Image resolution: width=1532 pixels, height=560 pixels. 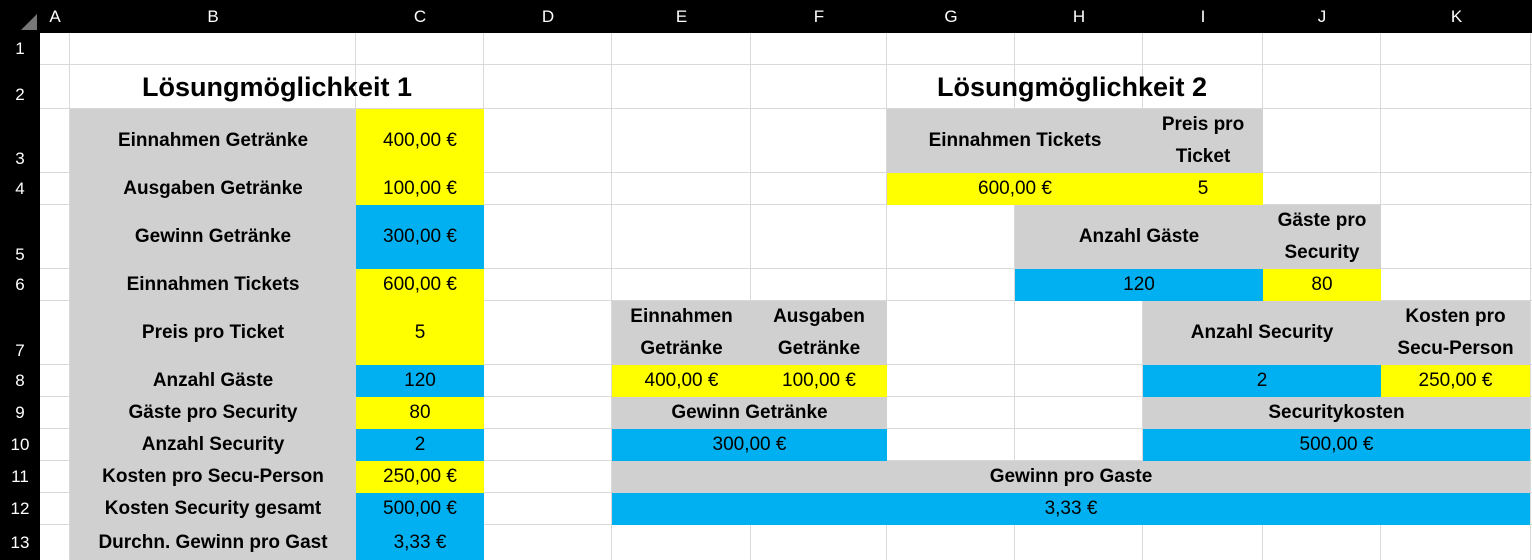 What do you see at coordinates (20, 189) in the screenshot?
I see `row-header-4: 4` at bounding box center [20, 189].